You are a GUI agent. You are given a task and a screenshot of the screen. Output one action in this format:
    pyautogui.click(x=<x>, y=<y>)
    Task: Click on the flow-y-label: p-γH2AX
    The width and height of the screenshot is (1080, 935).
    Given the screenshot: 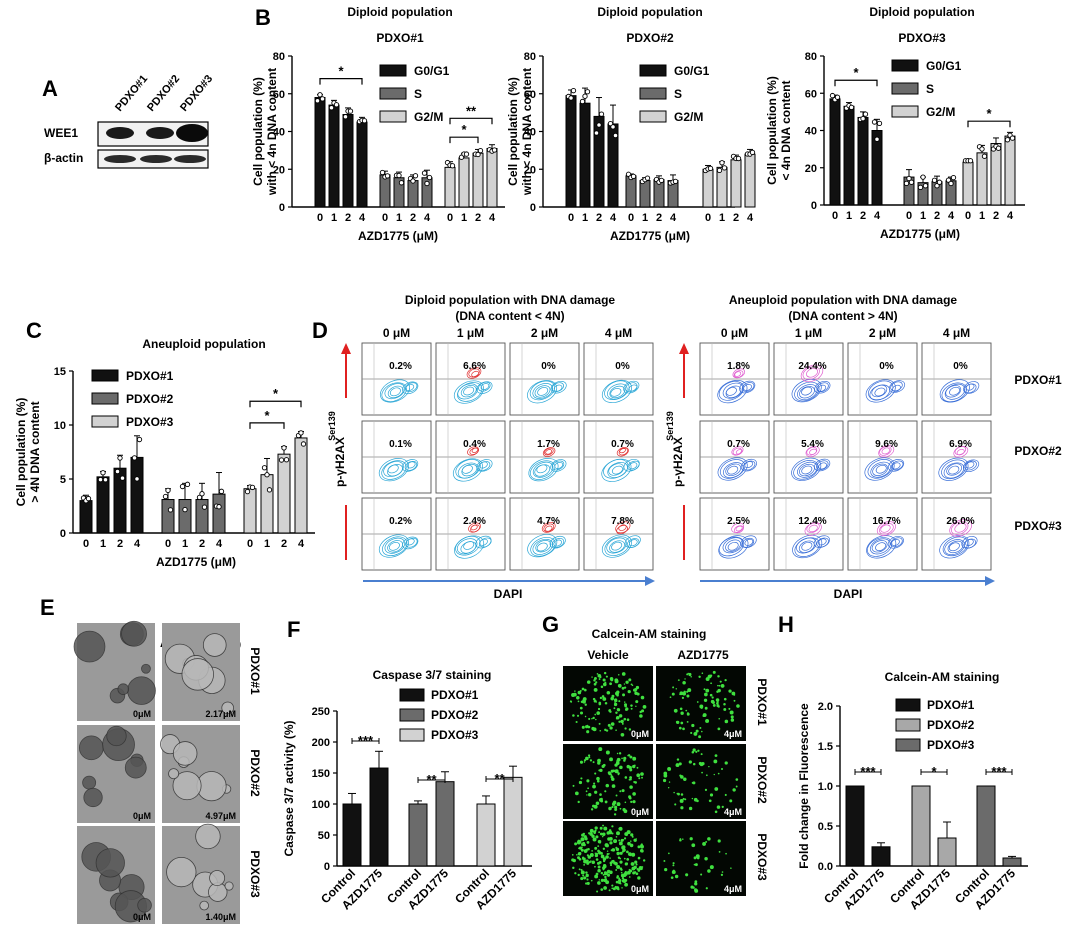 What is the action you would take?
    pyautogui.click(x=678, y=462)
    